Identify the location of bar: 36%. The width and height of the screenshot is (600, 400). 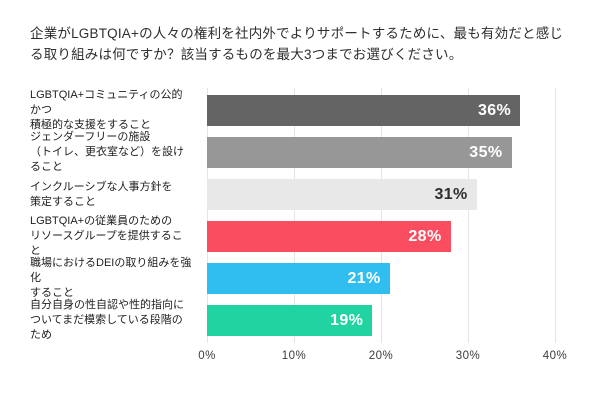
(364, 110).